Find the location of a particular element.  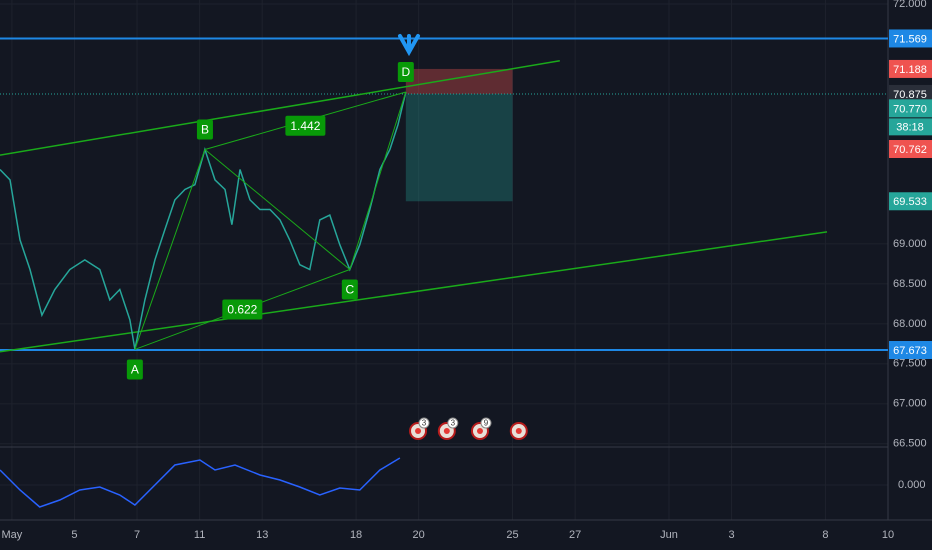

ratio-label: 0.622 is located at coordinates (242, 310).